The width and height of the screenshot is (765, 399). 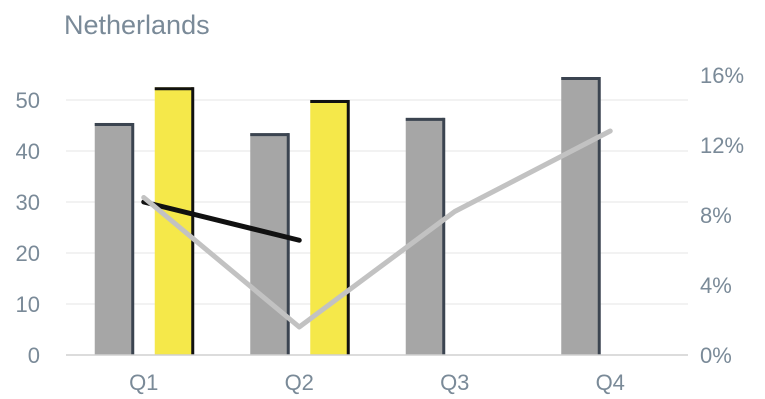 What do you see at coordinates (143, 382) in the screenshot?
I see `x-tick-label: Q1` at bounding box center [143, 382].